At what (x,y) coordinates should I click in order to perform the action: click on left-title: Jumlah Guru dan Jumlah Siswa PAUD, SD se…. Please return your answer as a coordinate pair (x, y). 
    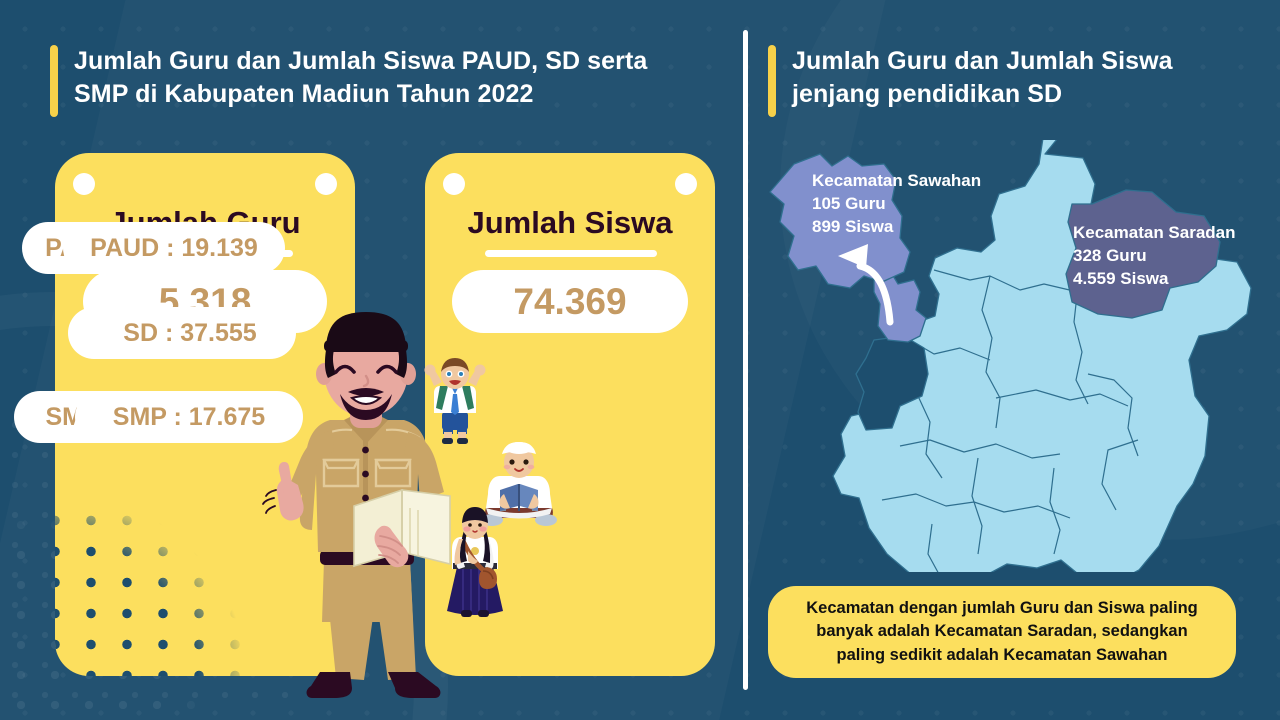
    Looking at the image, I should click on (390, 81).